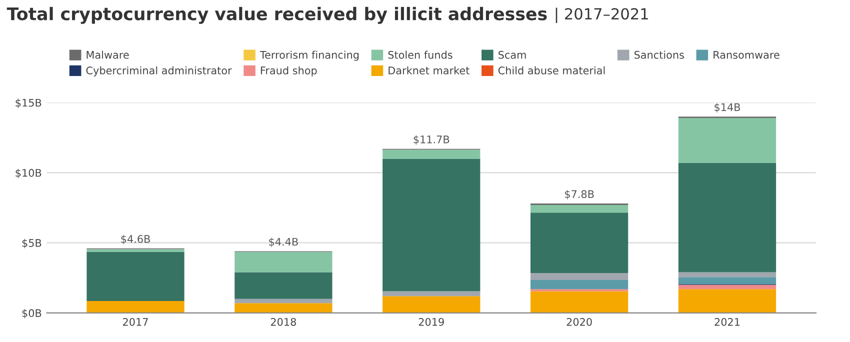 Image resolution: width=850 pixels, height=342 pixels. Describe the element at coordinates (420, 54) in the screenshot. I see `legend-label: Stolen funds` at that location.